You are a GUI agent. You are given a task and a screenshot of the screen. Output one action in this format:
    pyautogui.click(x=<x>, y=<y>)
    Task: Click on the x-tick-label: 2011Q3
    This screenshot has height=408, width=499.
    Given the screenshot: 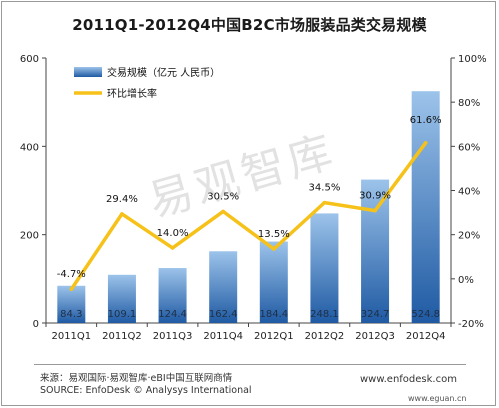 What is the action you would take?
    pyautogui.click(x=173, y=336)
    